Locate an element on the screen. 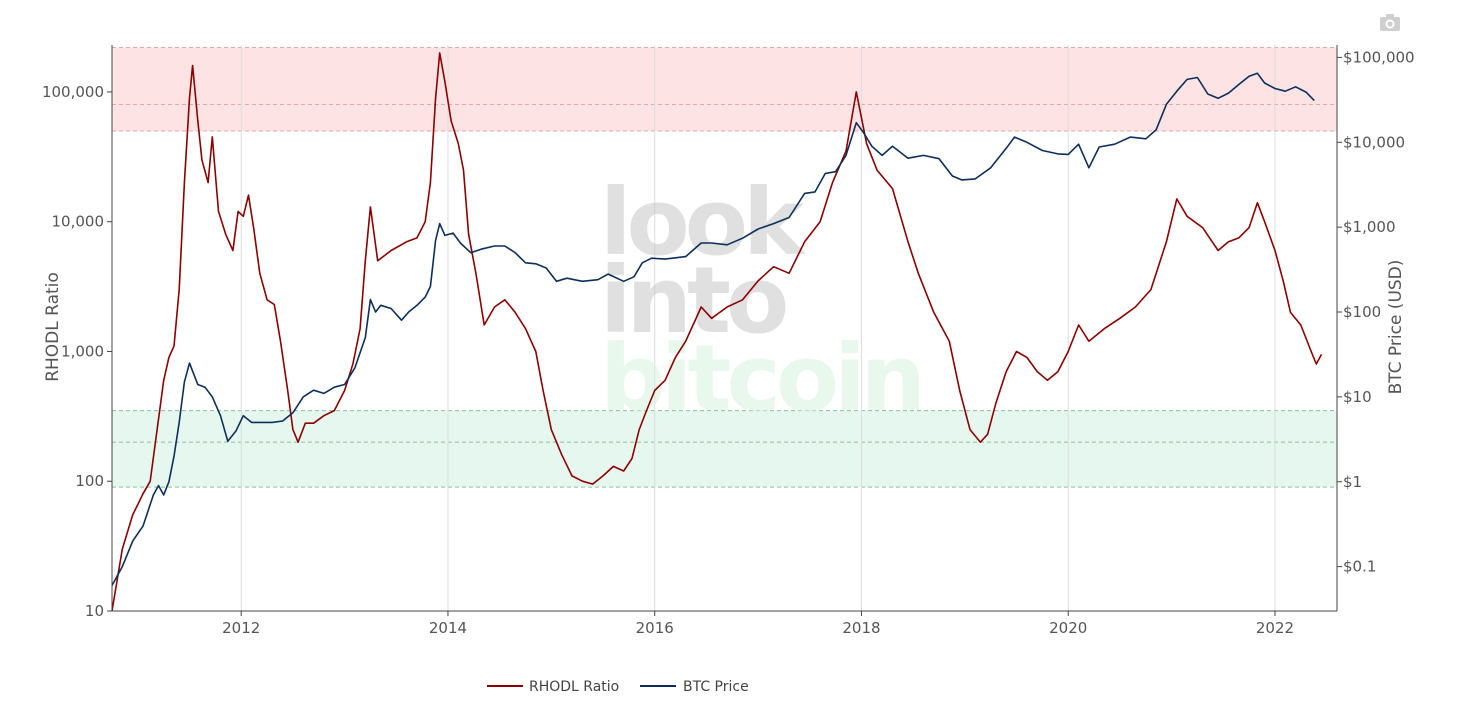  legend-label-btc: BTC Price is located at coordinates (716, 687).